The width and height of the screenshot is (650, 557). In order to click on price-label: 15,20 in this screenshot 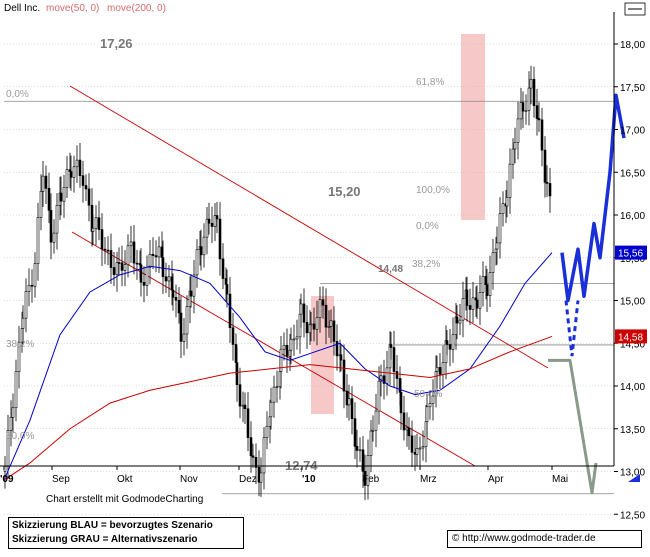, I will do `click(344, 191)`.